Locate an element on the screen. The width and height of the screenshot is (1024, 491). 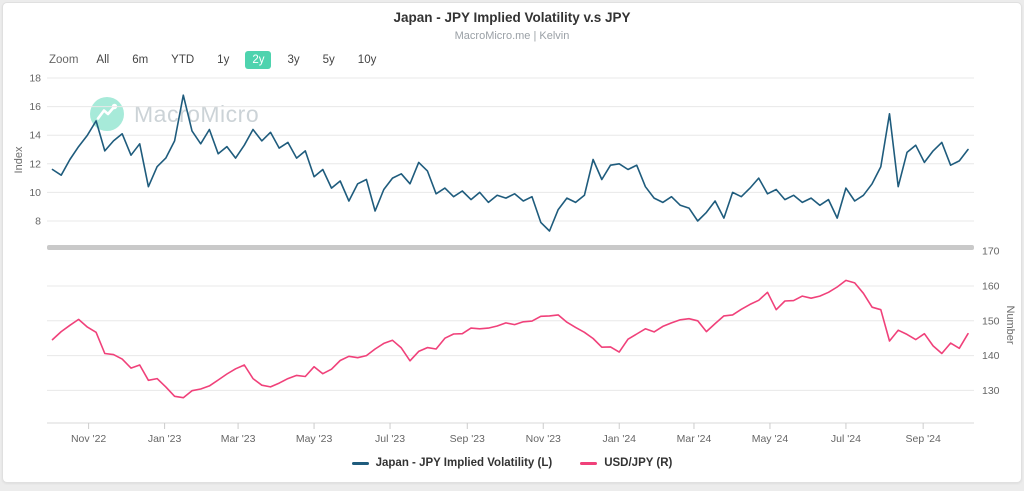
x-axis-label: May '24 is located at coordinates (770, 439).